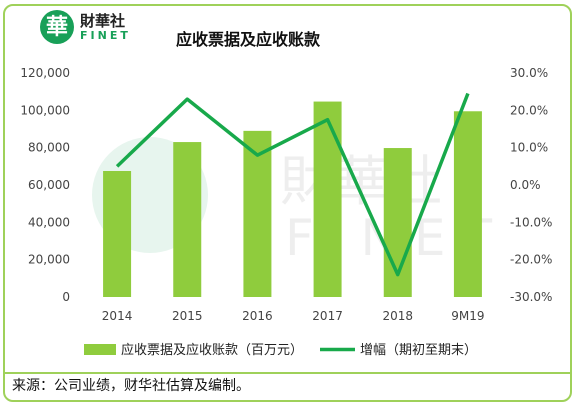 The height and width of the screenshot is (408, 578). What do you see at coordinates (531, 260) in the screenshot?
I see `right-axis-tick: -20.0%` at bounding box center [531, 260].